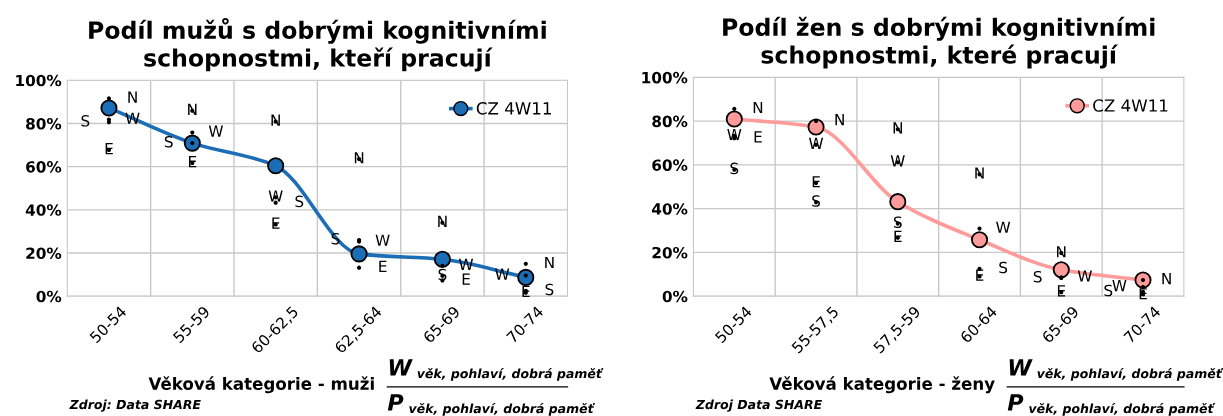  Describe the element at coordinates (939, 42) in the screenshot. I see `chart-title: Podíl žen s dobrými kognitivními schopnostmi, které pracují` at that location.